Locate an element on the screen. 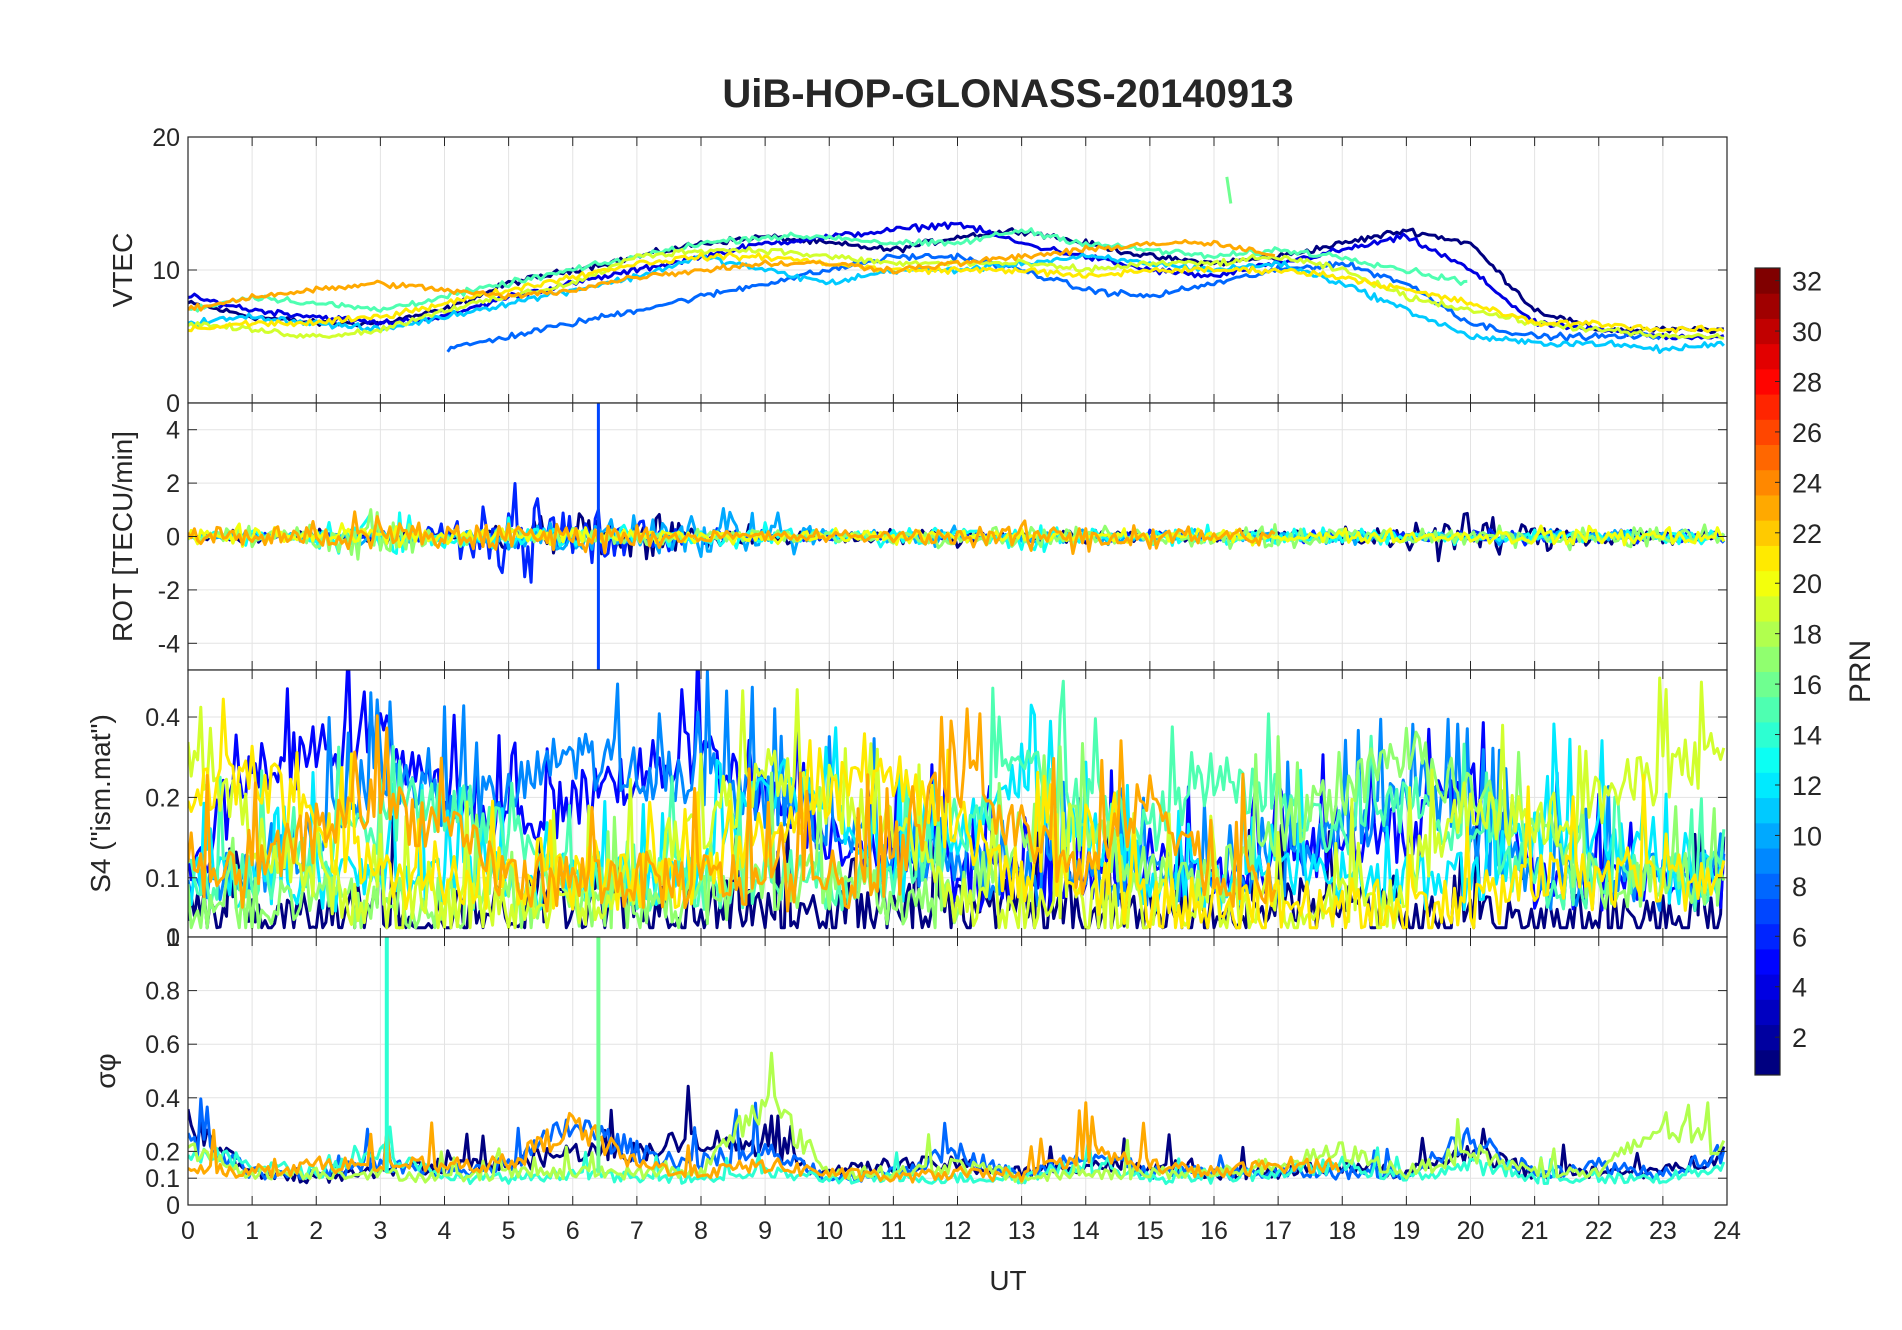 This screenshot has width=1902, height=1330. x-tick-label: 20 is located at coordinates (1471, 1231).